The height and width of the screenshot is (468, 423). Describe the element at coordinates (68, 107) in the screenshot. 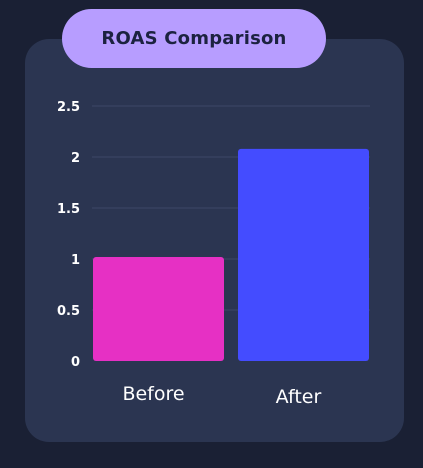

I see `y-tick-label: 2.5` at that location.